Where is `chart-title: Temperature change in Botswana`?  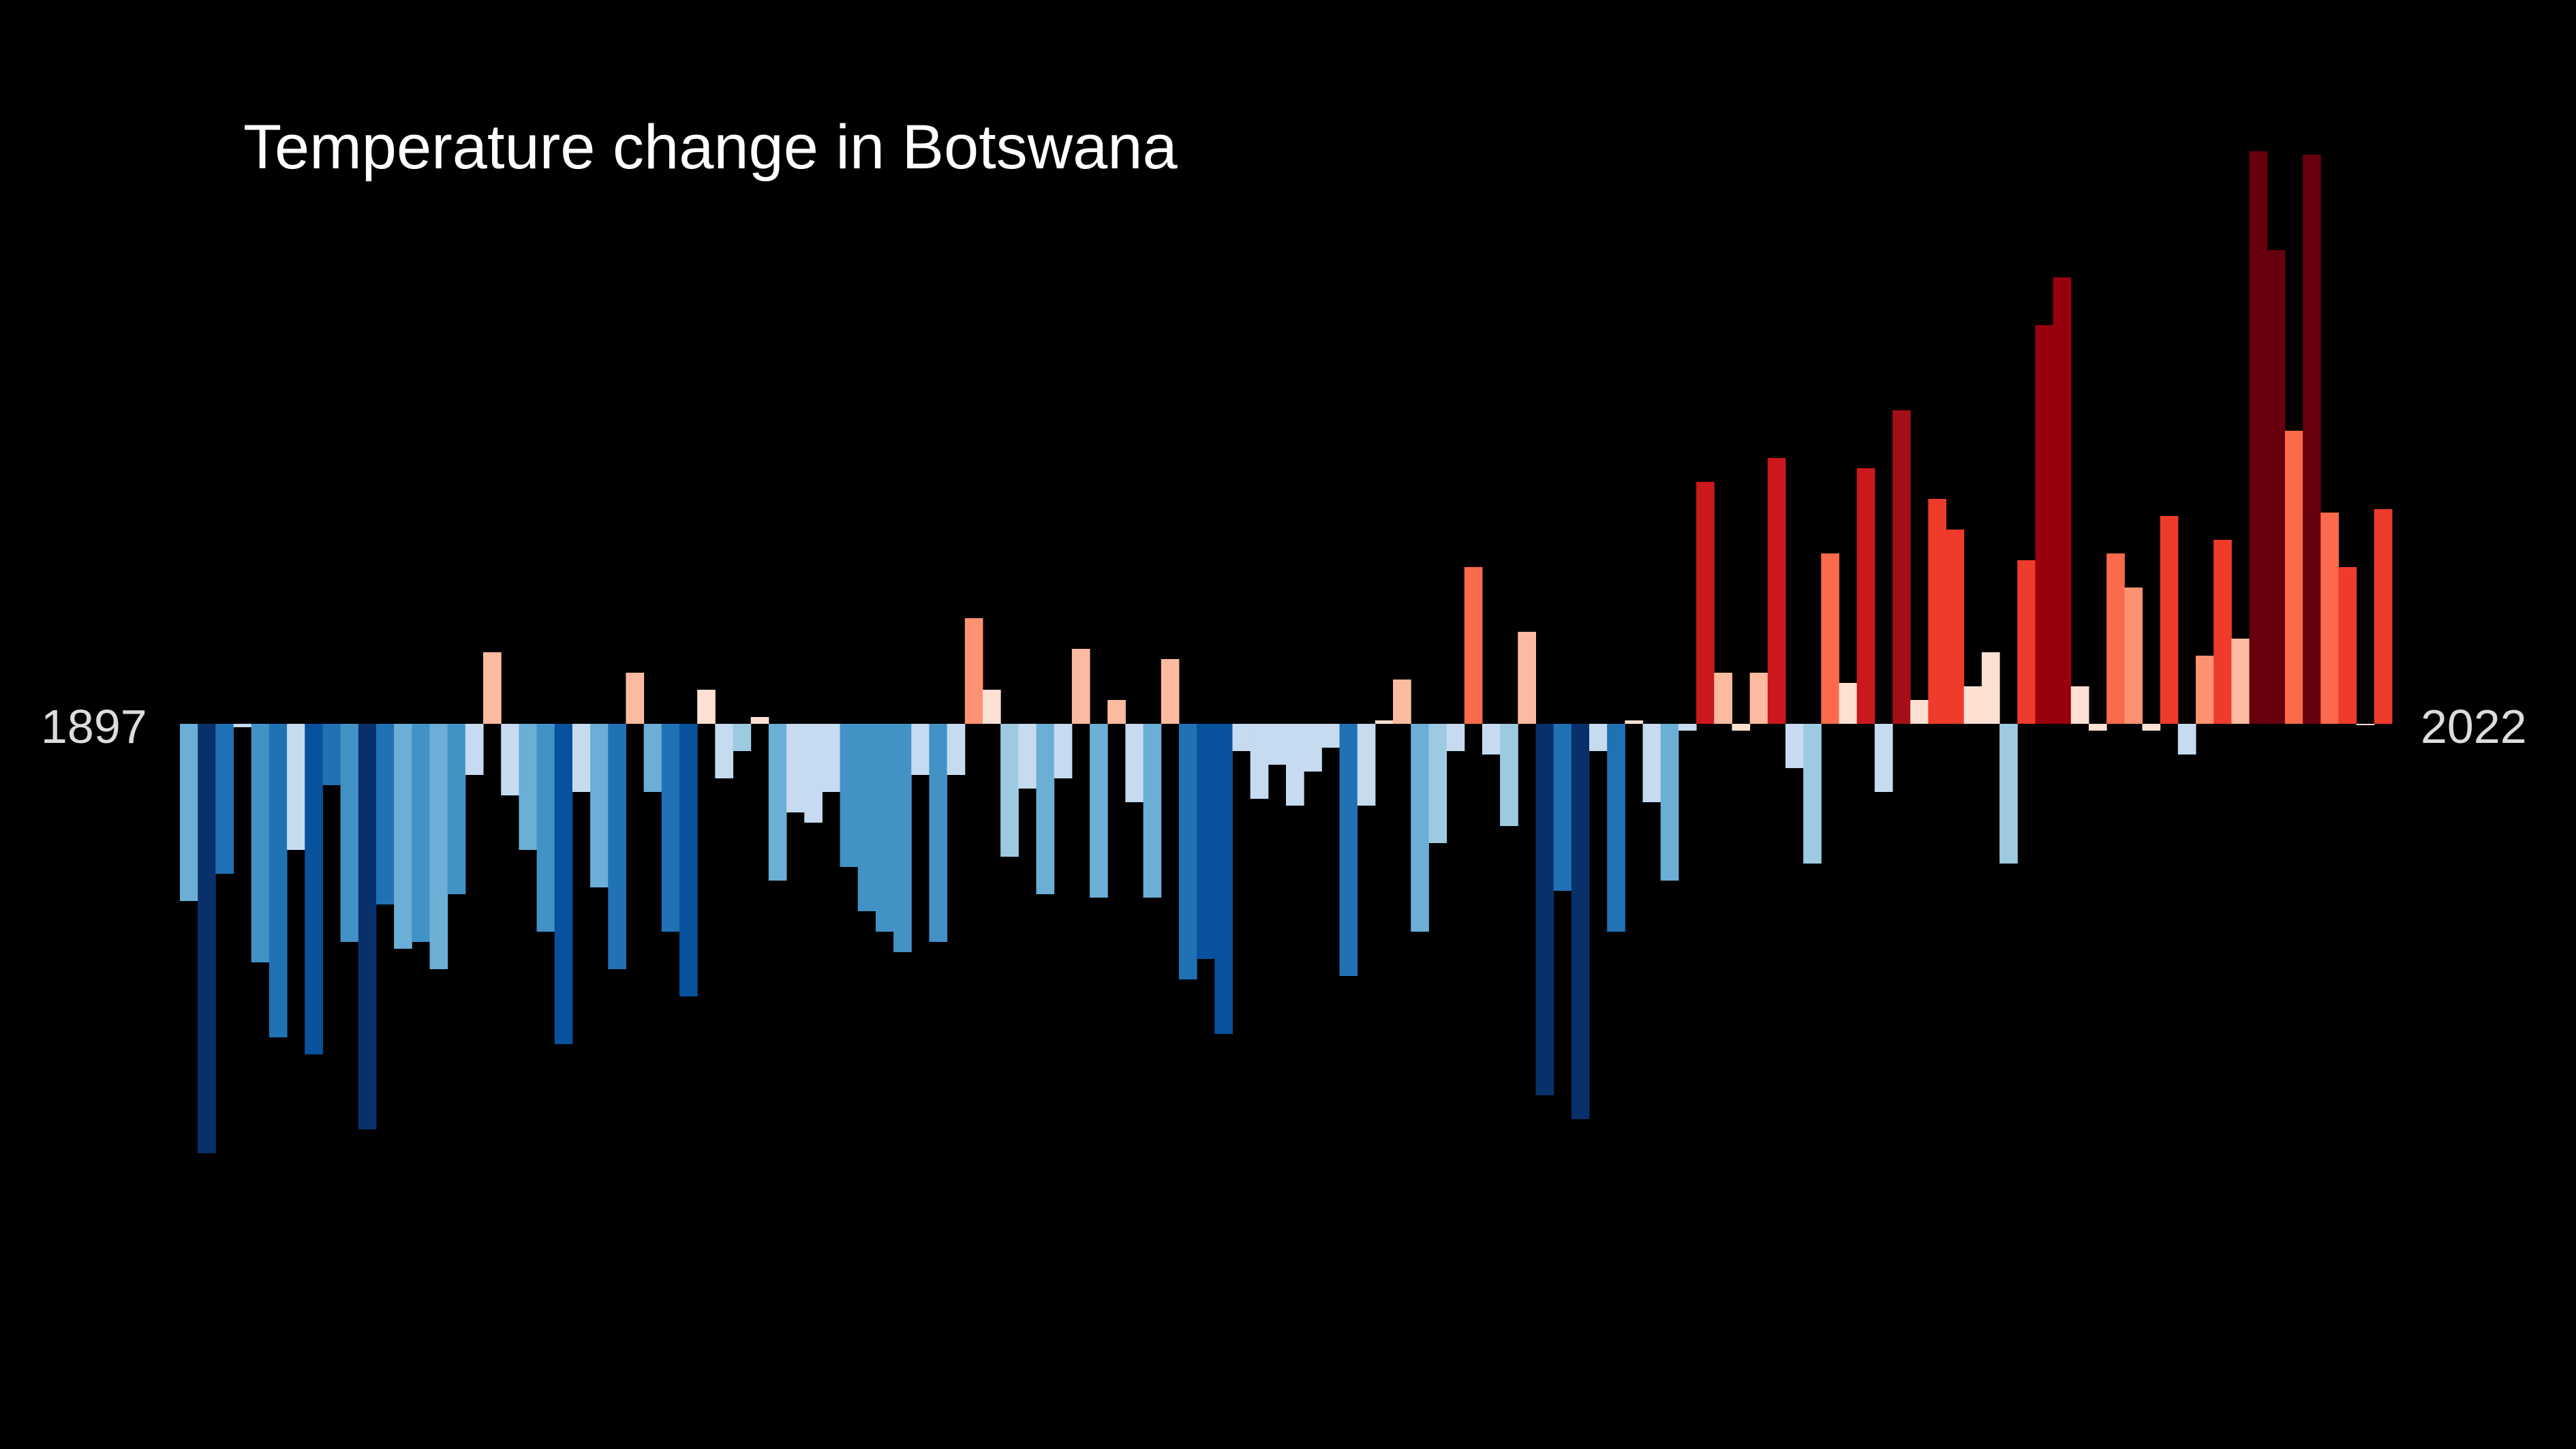
chart-title: Temperature change in Botswana is located at coordinates (710, 147).